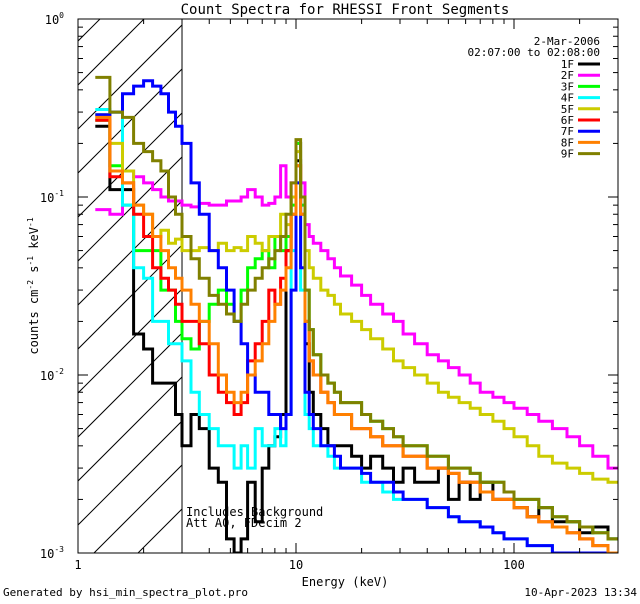 This screenshot has width=640, height=604. I want to click on legend-time-range: 02:07:00 to 02:08:00, so click(534, 52).